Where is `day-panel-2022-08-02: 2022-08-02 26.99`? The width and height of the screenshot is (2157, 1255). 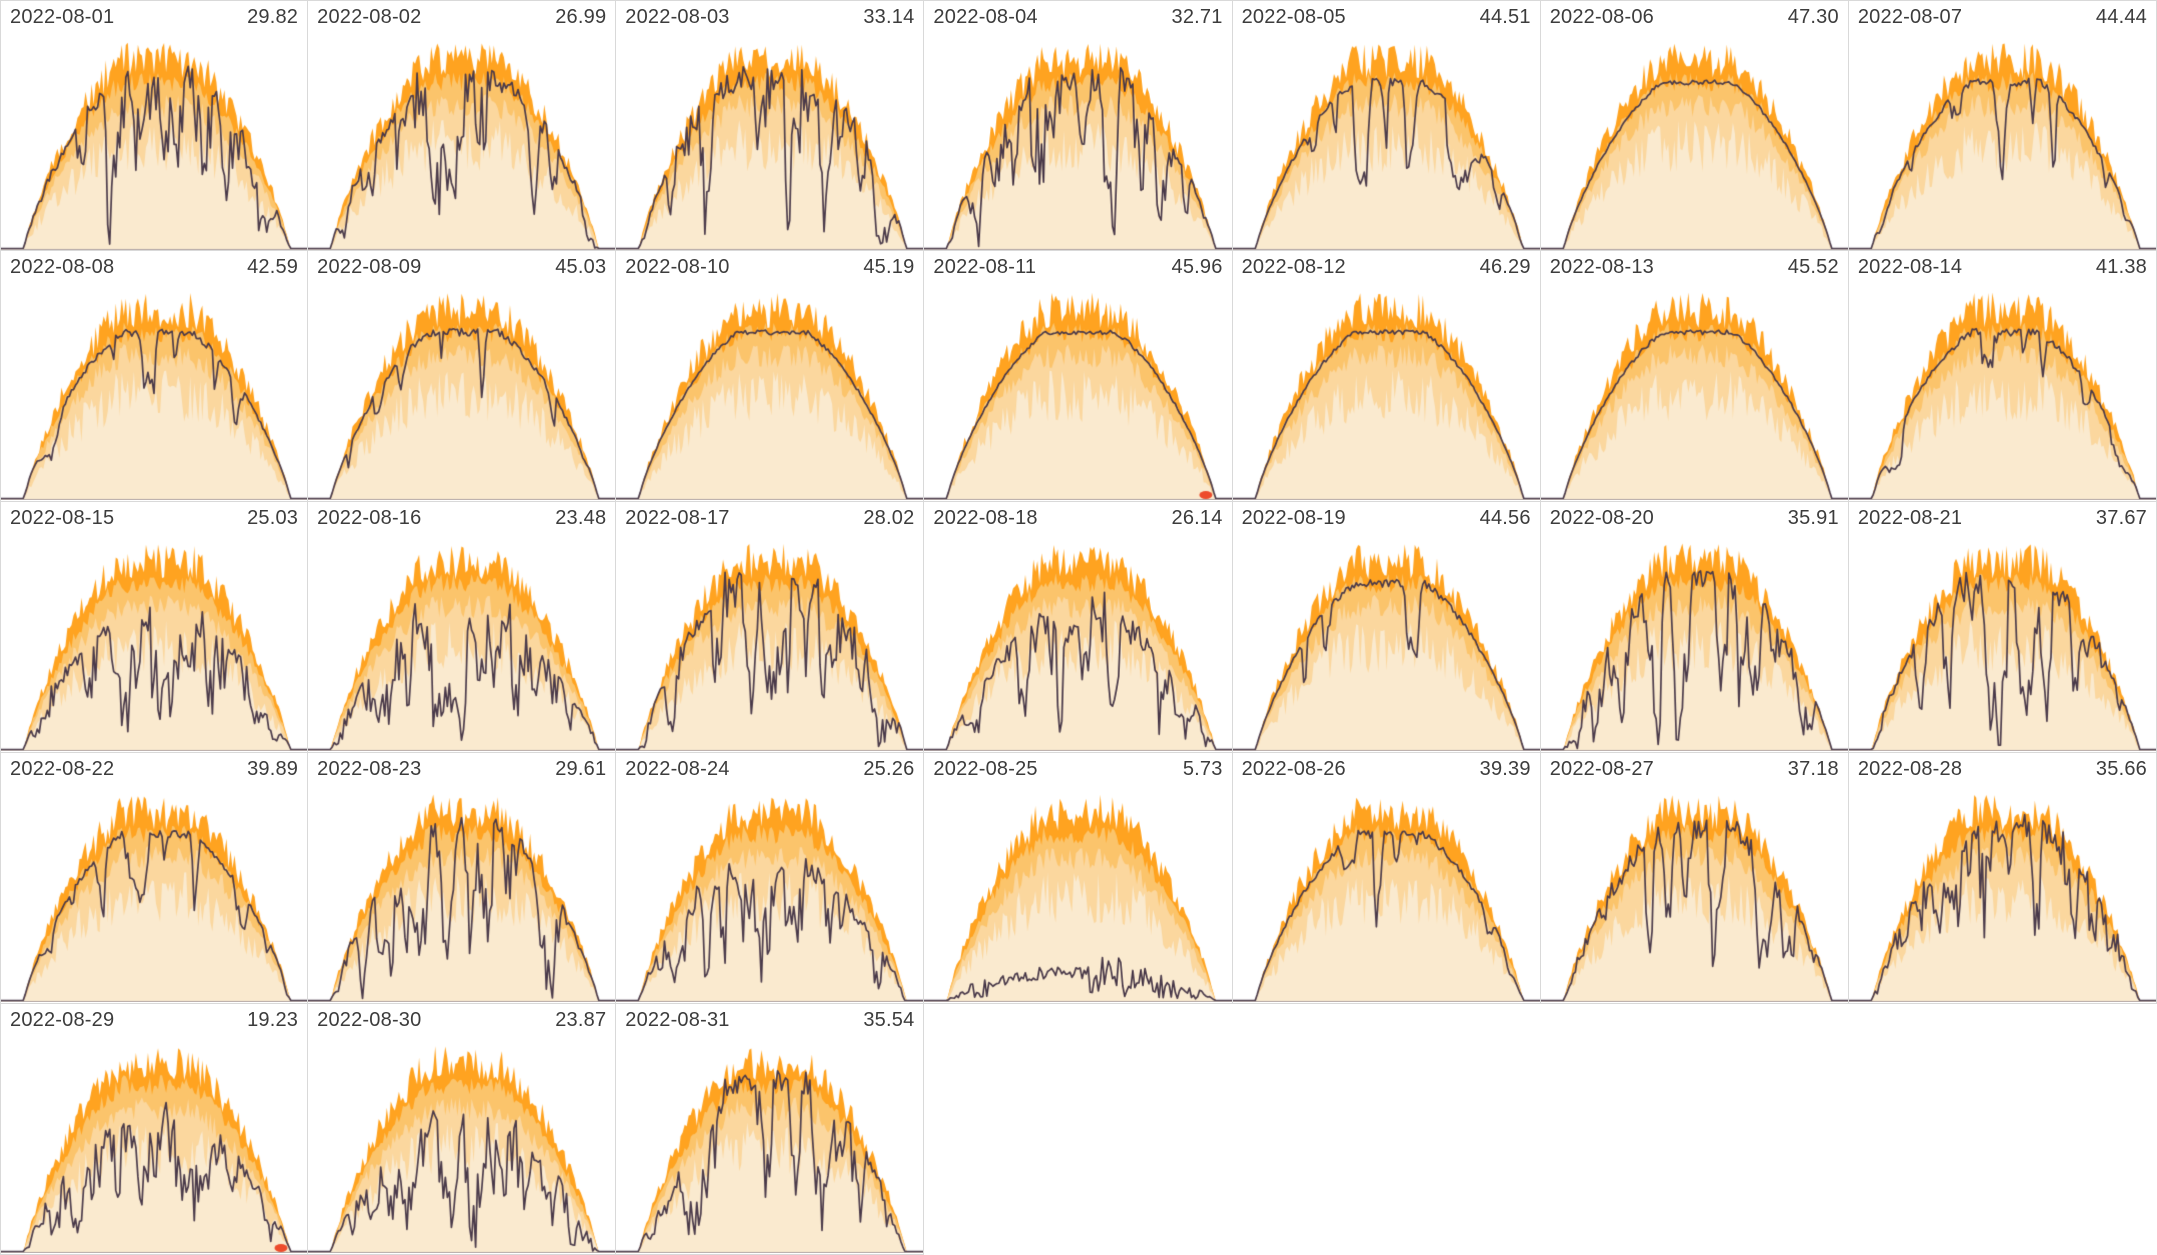
day-panel-2022-08-02: 2022-08-02 26.99 is located at coordinates (462, 125).